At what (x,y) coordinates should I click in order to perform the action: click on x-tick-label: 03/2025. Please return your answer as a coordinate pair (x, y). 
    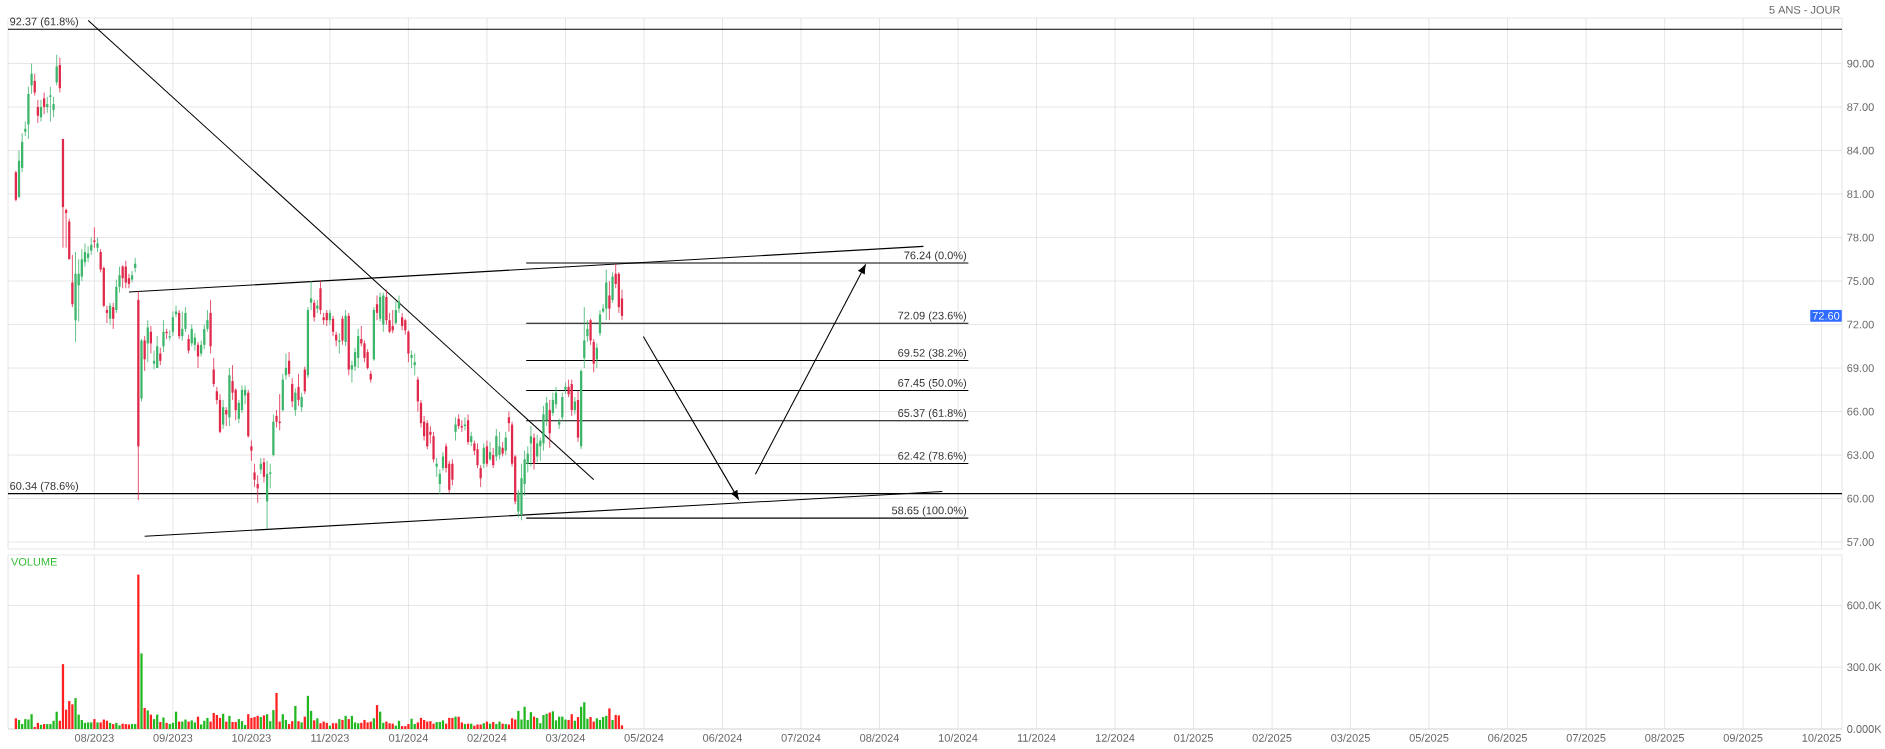
    Looking at the image, I should click on (1350, 737).